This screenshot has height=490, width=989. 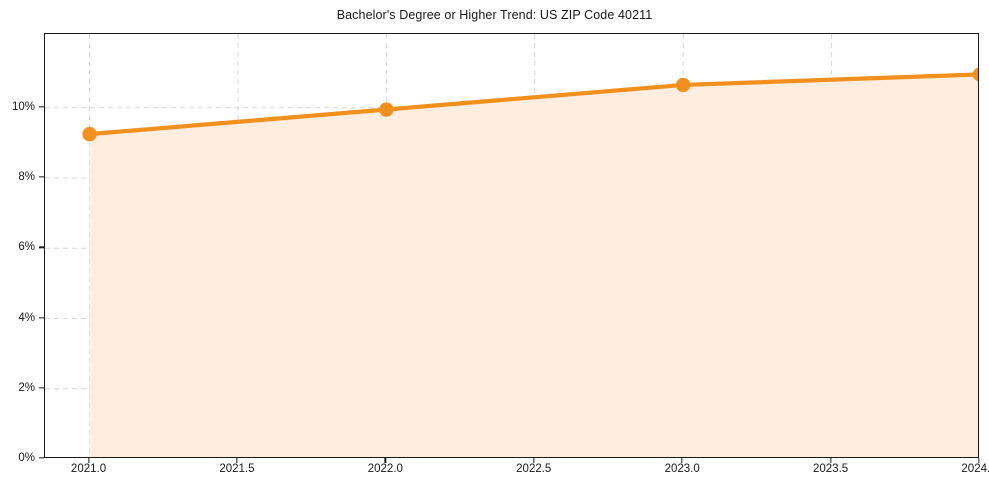 What do you see at coordinates (26, 177) in the screenshot?
I see `y-tick-label: 8%` at bounding box center [26, 177].